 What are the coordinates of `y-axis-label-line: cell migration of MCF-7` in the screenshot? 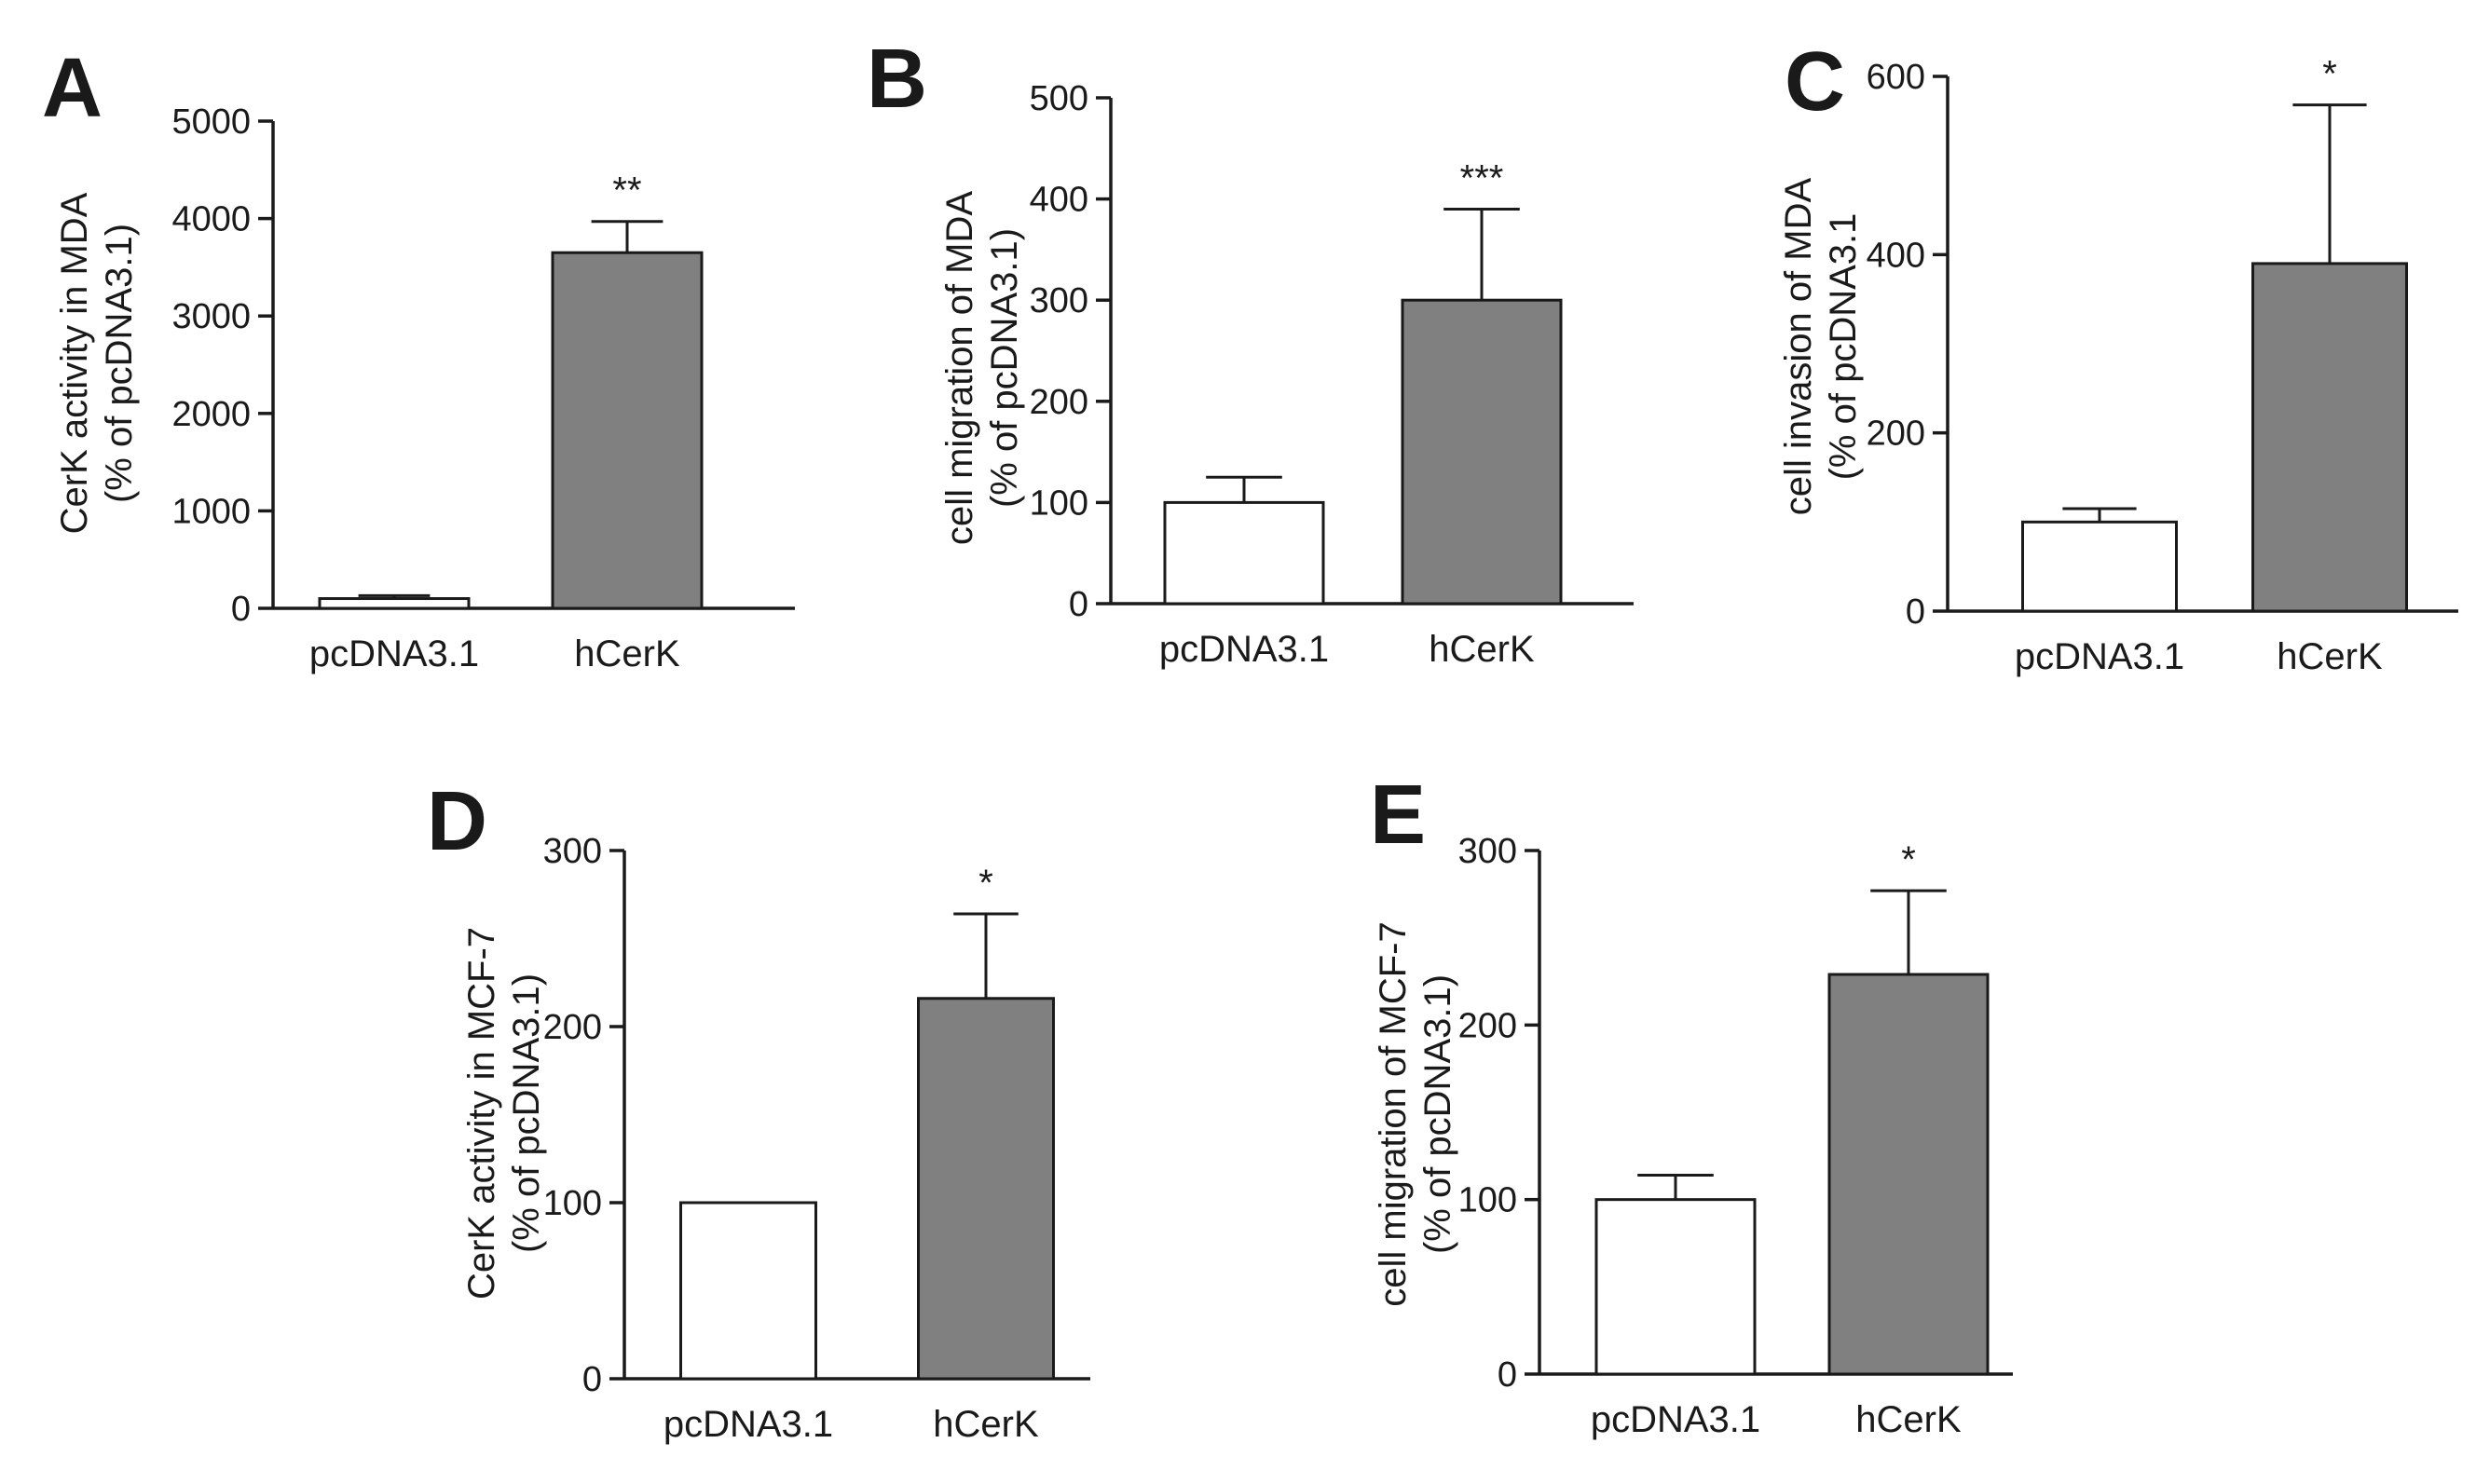 It's located at (1393, 1113).